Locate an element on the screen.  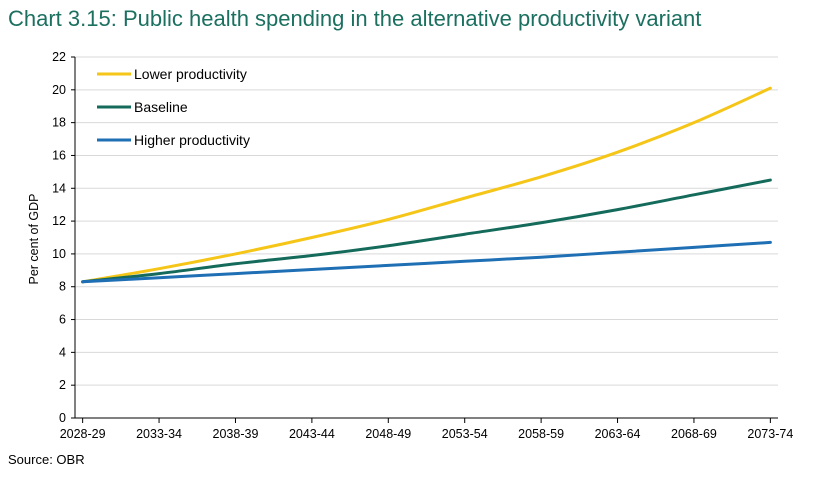
x-tick-label: 2043-44 is located at coordinates (312, 434).